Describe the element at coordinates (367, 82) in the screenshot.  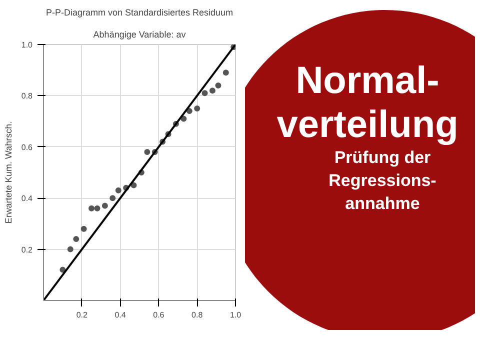
I see `text: Normal-` at that location.